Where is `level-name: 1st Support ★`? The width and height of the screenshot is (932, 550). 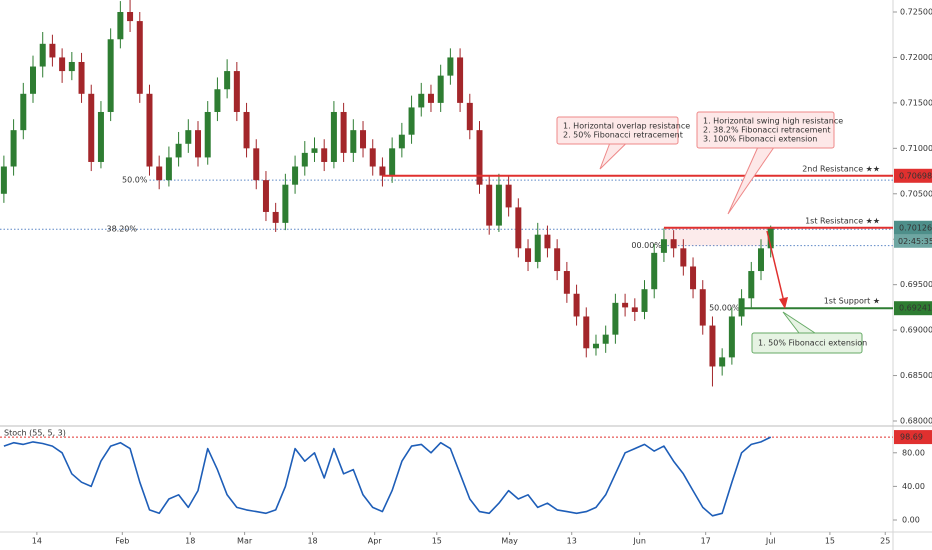
level-name: 1st Support ★ is located at coordinates (852, 301).